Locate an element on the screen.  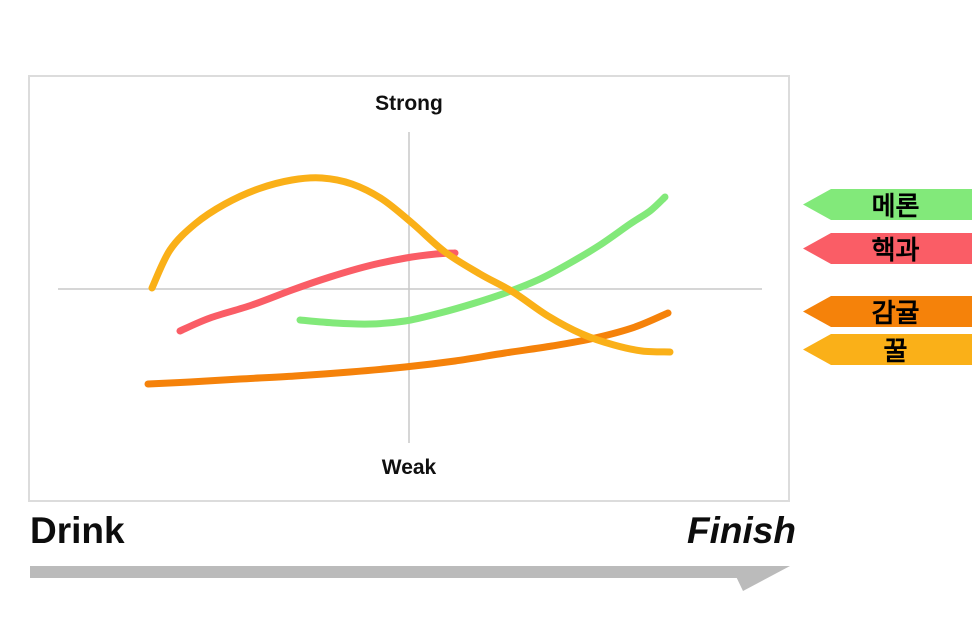
legend-tag-honey: 꿀 is located at coordinates (887, 349).